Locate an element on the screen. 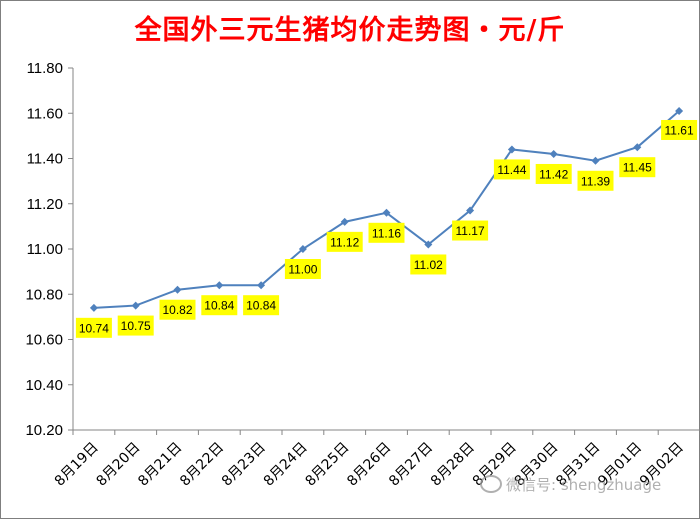 This screenshot has width=700, height=519. data-label: 10.75 is located at coordinates (135, 325).